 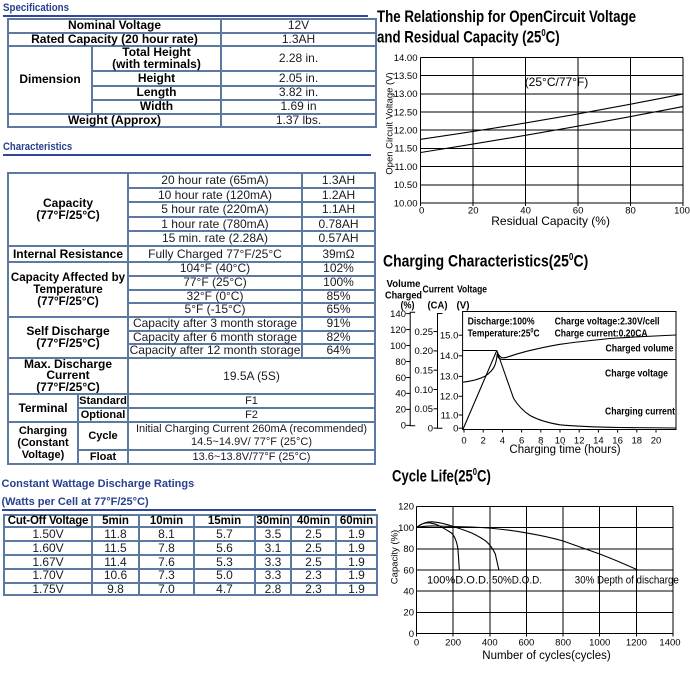 I want to click on svg-text: 0.20, so click(x=424, y=351).